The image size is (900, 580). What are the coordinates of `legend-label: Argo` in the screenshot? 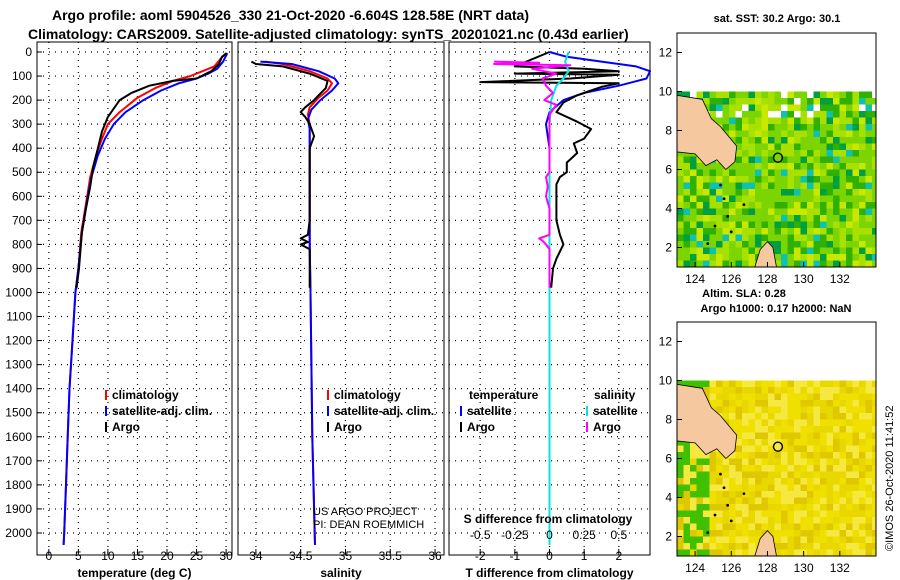 It's located at (126, 427).